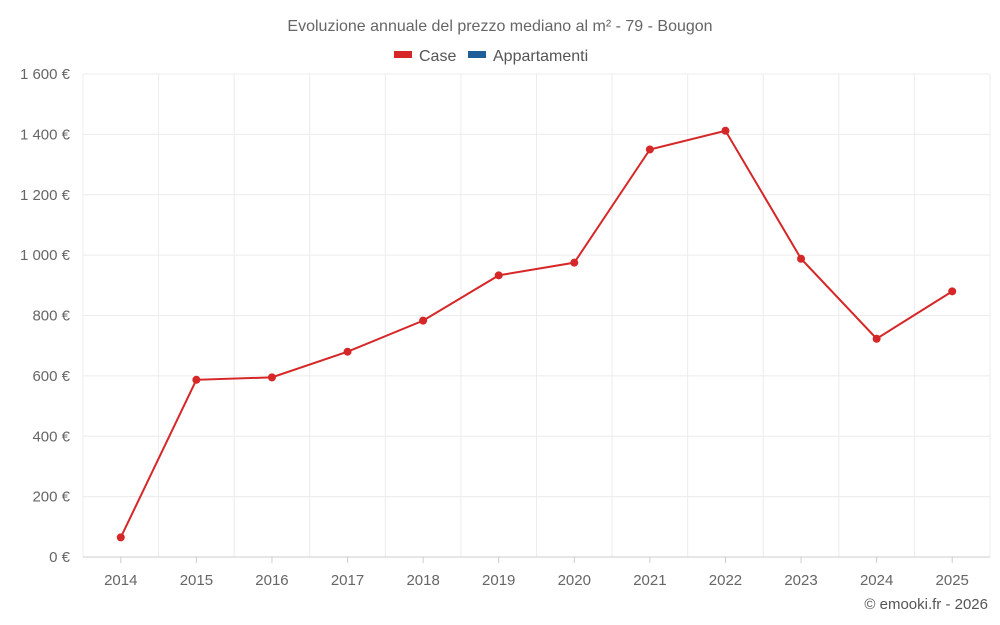 This screenshot has width=1000, height=625. I want to click on x-tick-label: 2025, so click(952, 580).